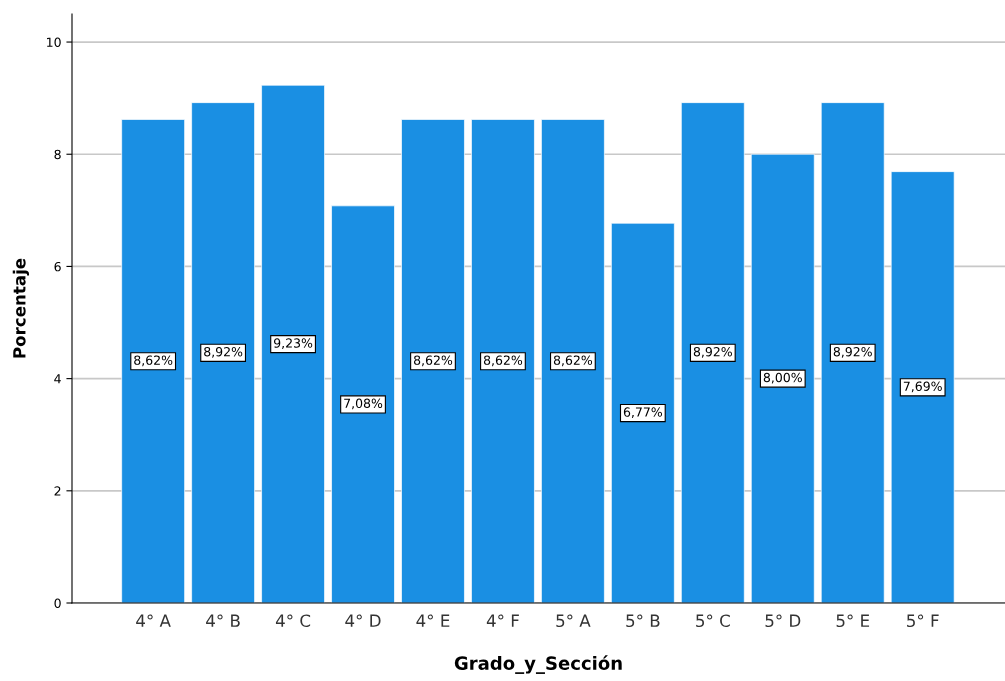 Image resolution: width=1005 pixels, height=681 pixels. Describe the element at coordinates (54, 42) in the screenshot. I see `y-tick-label: 10` at that location.